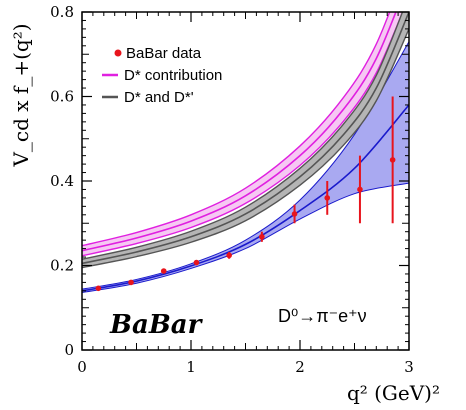  Describe the element at coordinates (173, 75) in the screenshot. I see `legend-label: D* contribution` at that location.